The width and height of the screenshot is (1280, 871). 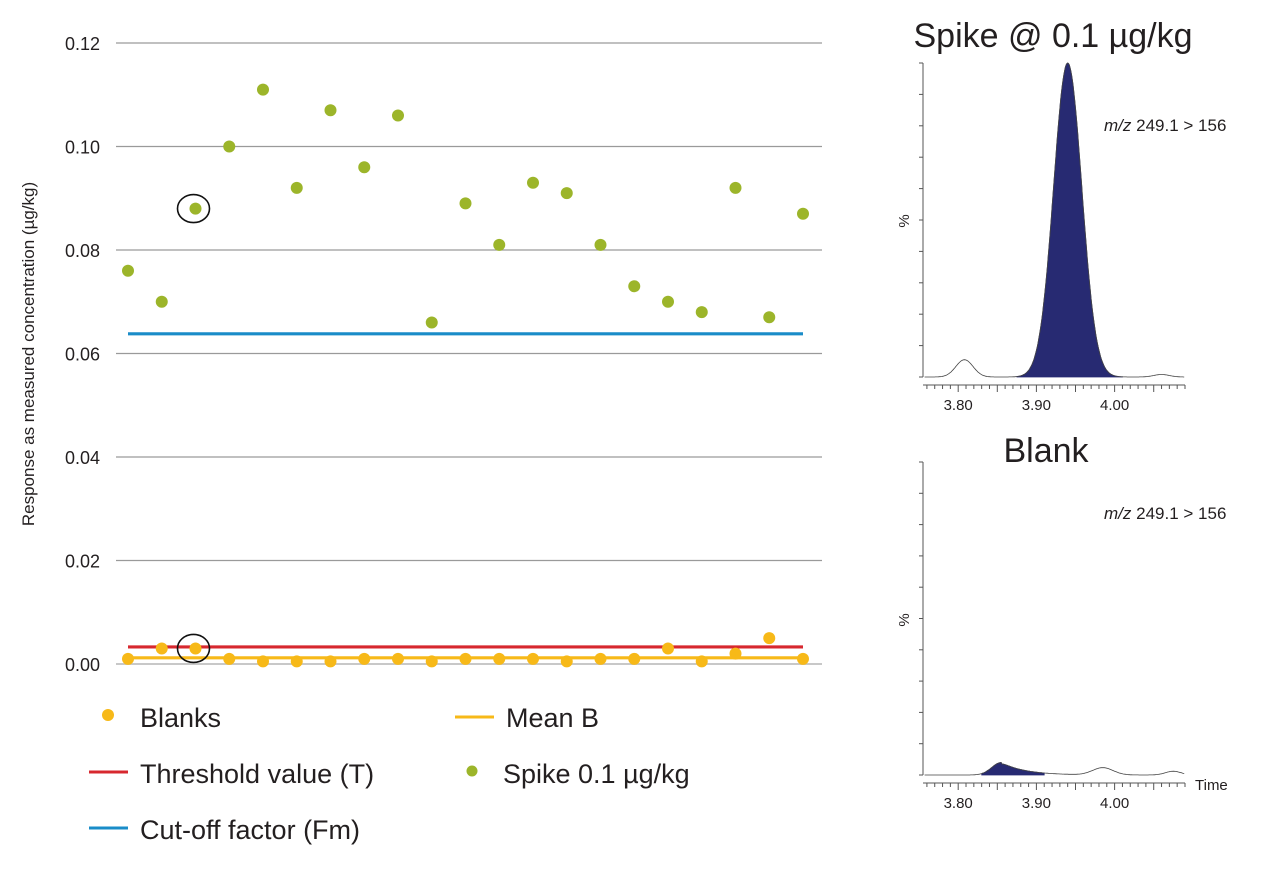 I want to click on chromatogram-spike-plot: 3.80 3.90 4.00, so click(x=1052, y=238).